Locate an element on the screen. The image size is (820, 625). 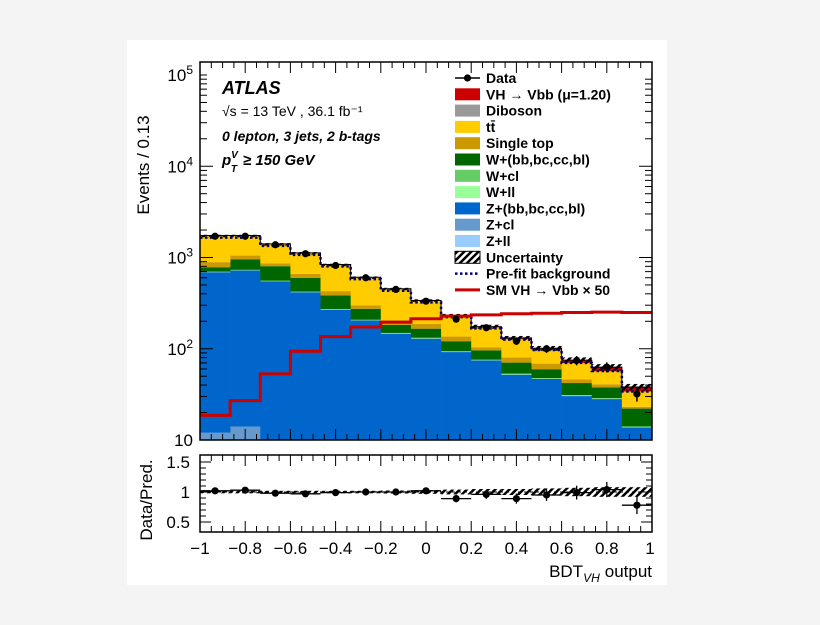
legend-hatch-swatch is located at coordinates (467, 257).